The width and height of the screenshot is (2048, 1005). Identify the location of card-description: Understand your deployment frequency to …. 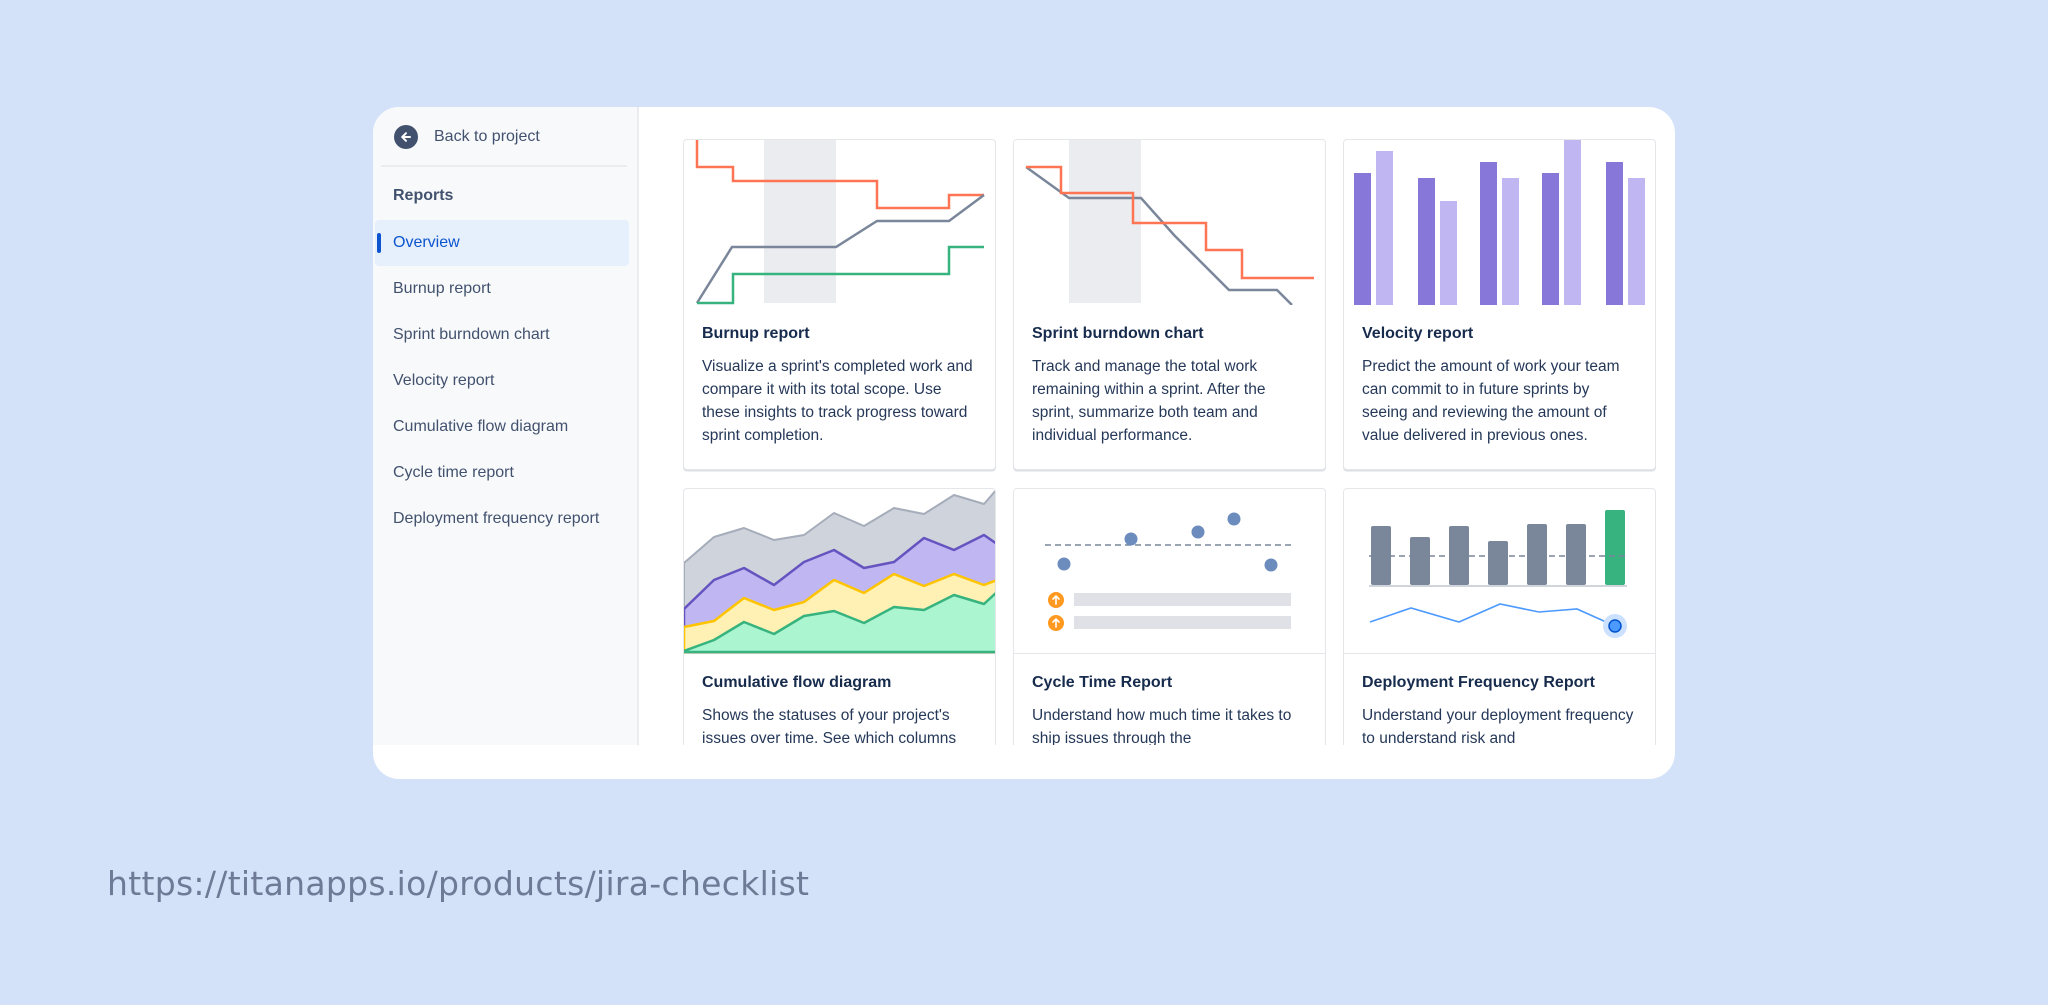
(1498, 726).